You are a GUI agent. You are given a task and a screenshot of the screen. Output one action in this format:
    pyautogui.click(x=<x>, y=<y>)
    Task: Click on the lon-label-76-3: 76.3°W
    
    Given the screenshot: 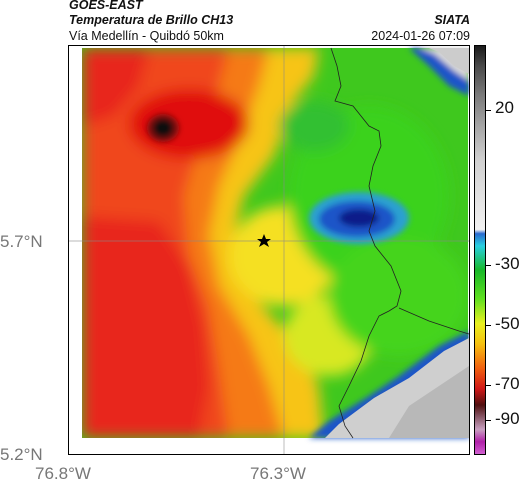 What is the action you would take?
    pyautogui.click(x=278, y=473)
    